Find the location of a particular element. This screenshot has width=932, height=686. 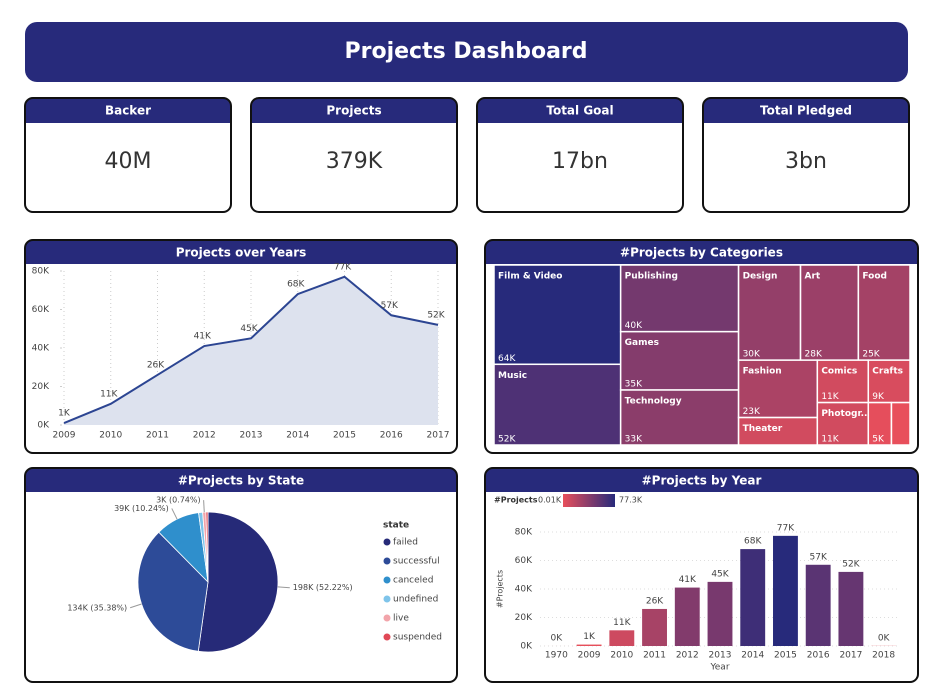

cell-label: Theater is located at coordinates (763, 429).